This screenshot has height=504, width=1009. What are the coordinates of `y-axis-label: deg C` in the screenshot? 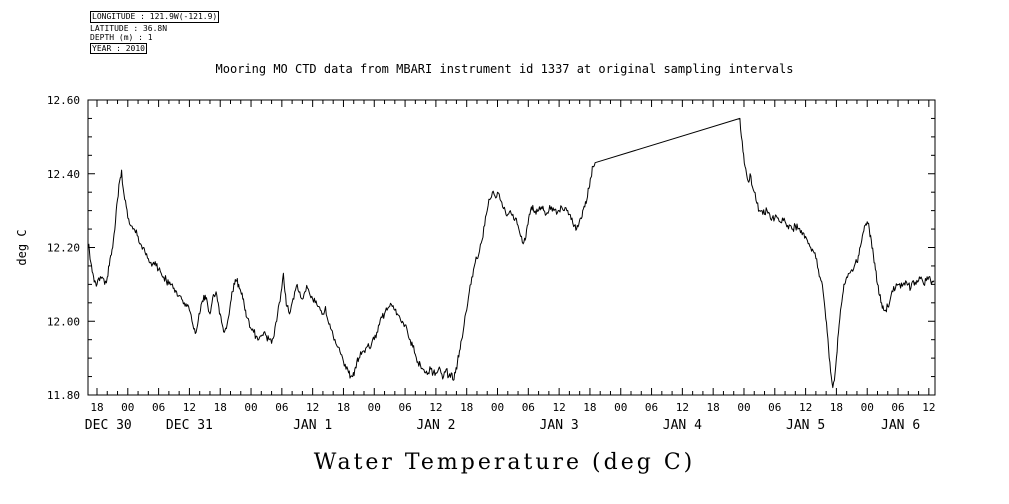 It's located at (22, 247).